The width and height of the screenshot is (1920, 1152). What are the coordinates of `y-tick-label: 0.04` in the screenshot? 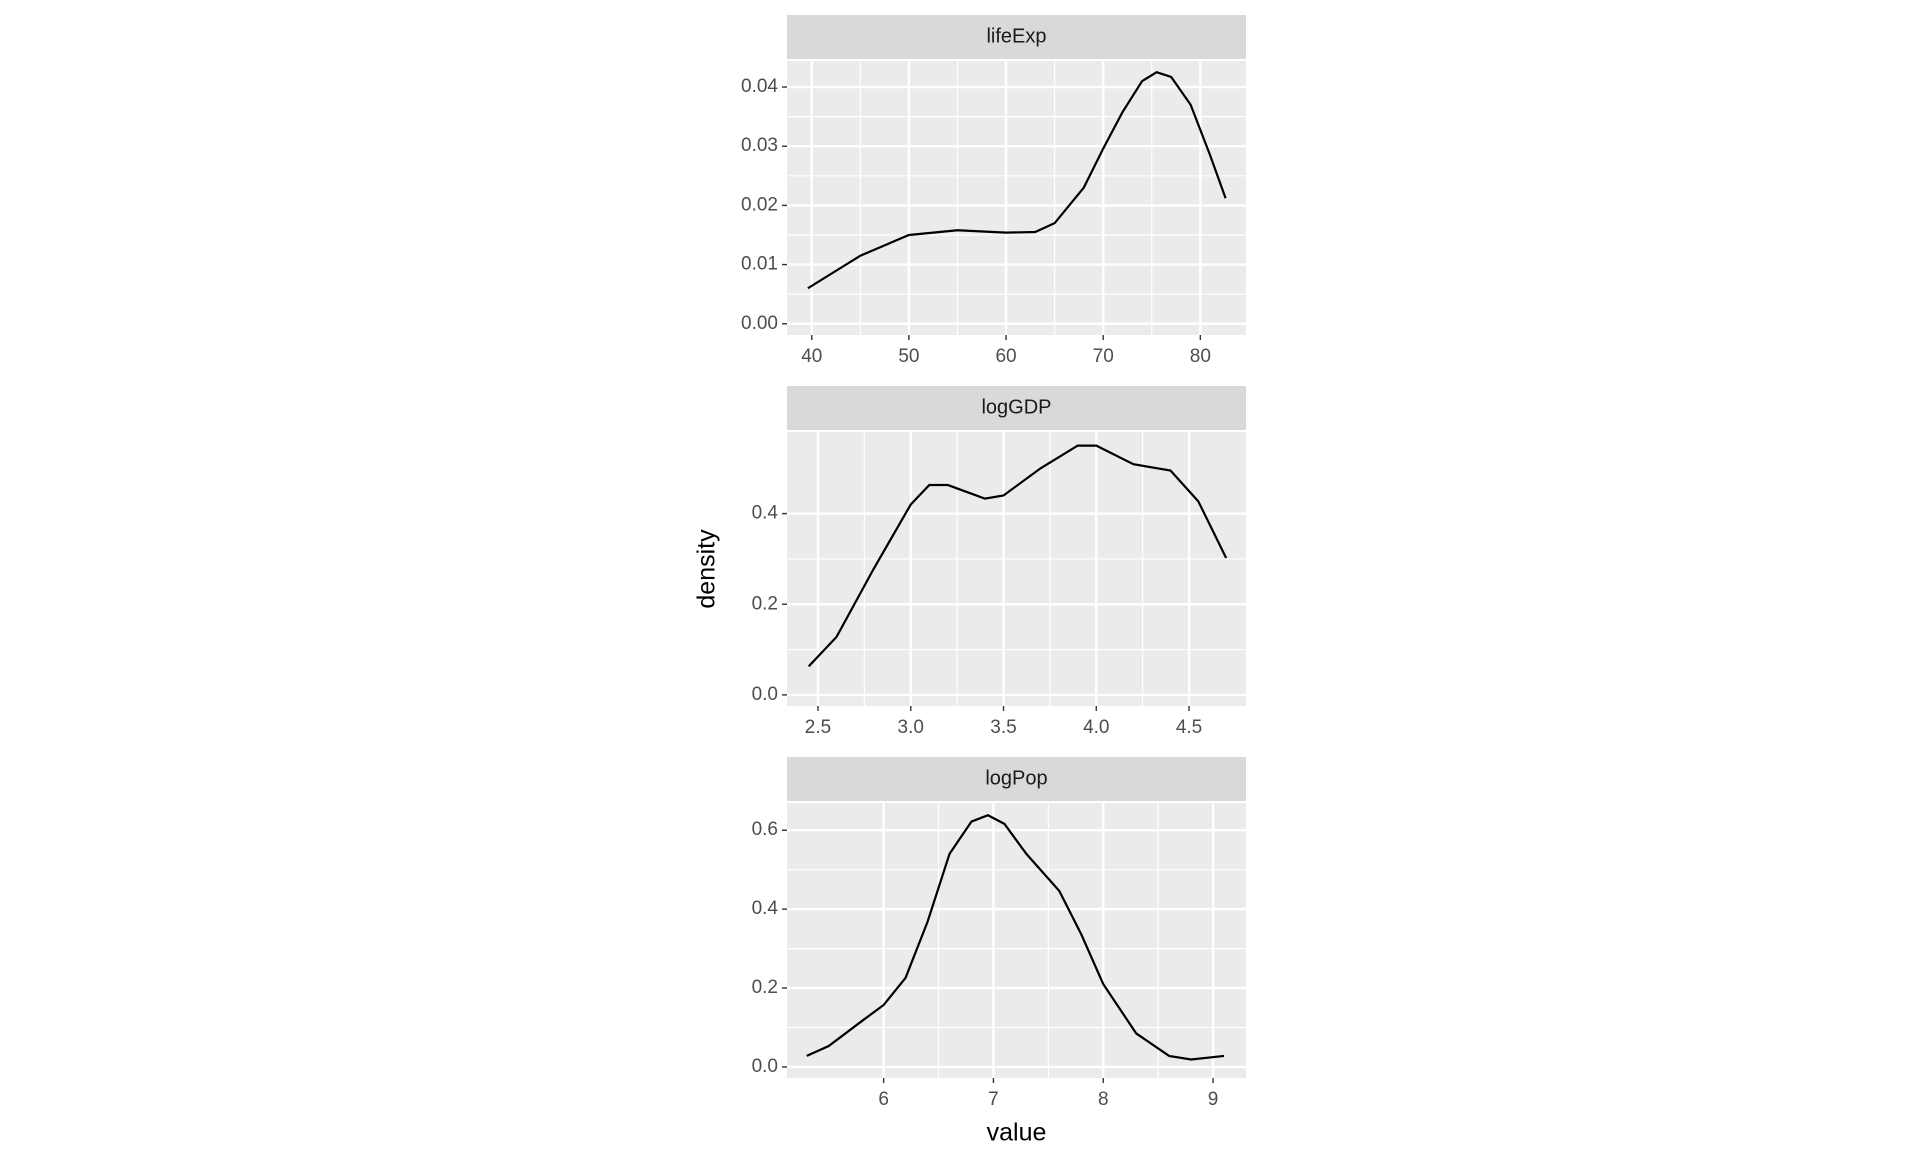 It's located at (759, 86).